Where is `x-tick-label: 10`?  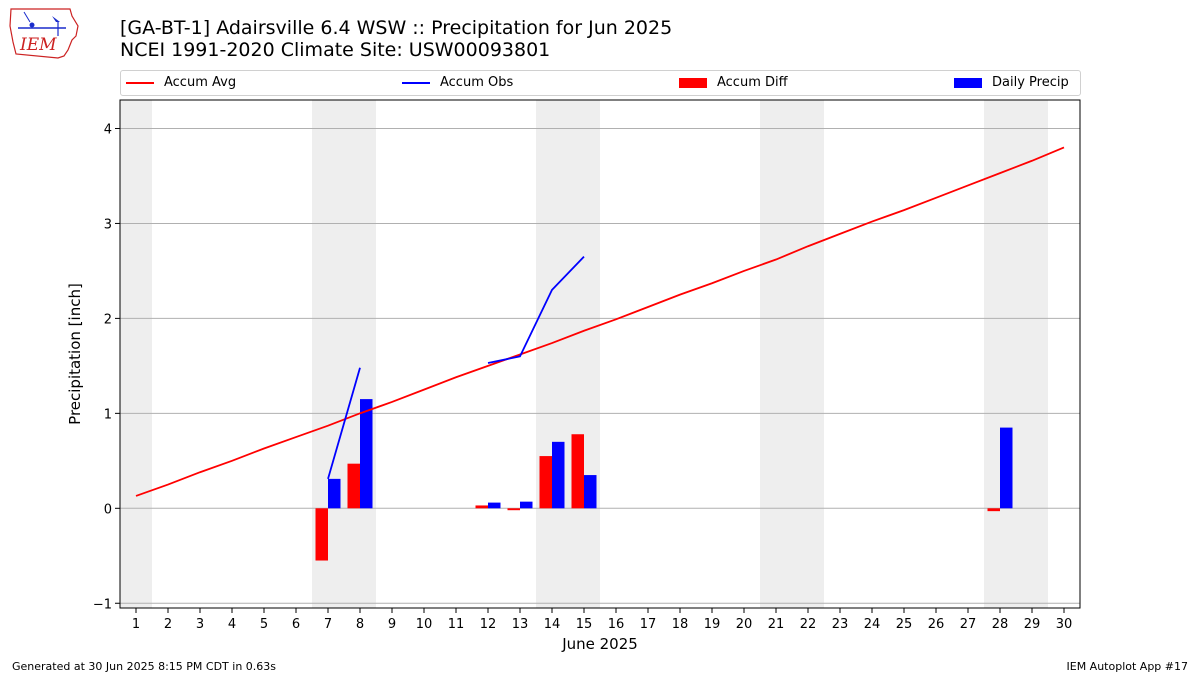 x-tick-label: 10 is located at coordinates (424, 624).